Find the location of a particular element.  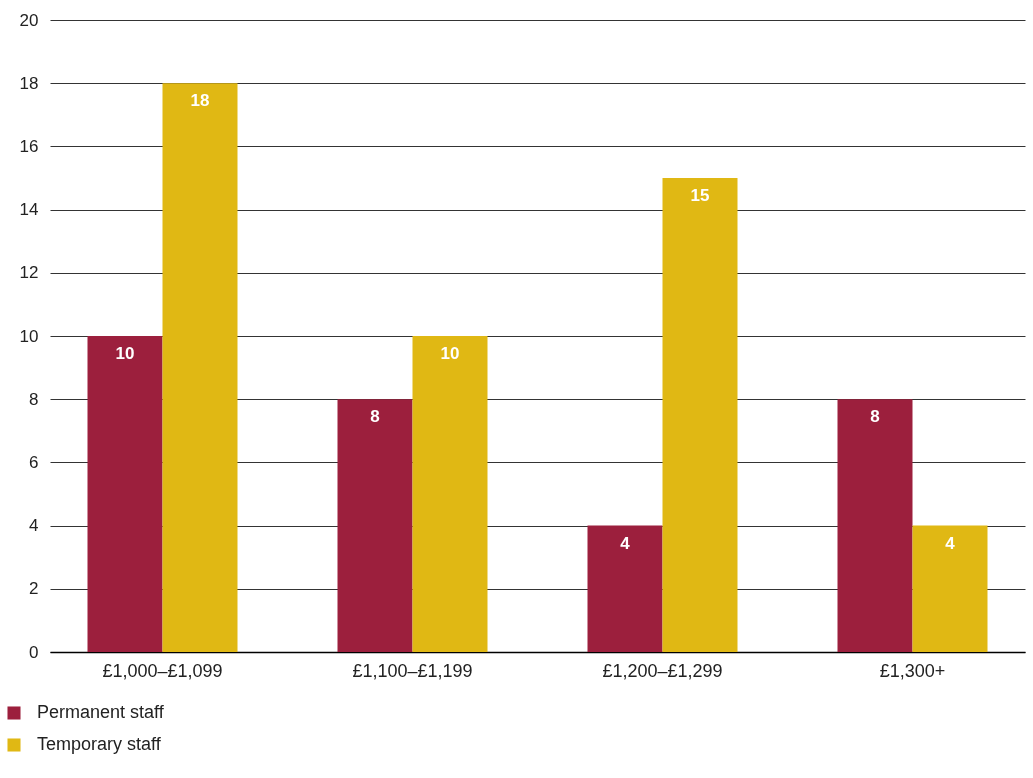

y-tick-label: 0 is located at coordinates (34, 652).